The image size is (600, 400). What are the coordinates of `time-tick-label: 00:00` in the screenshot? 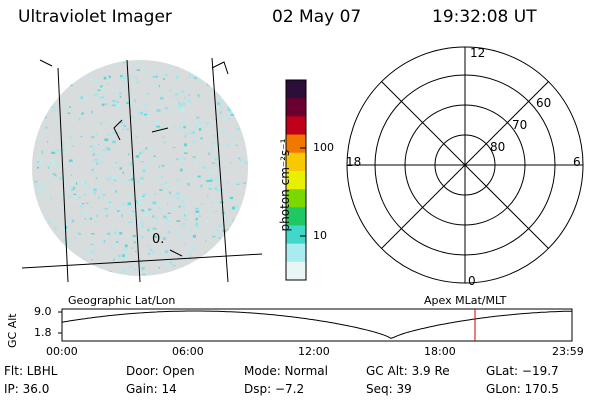 It's located at (62, 351).